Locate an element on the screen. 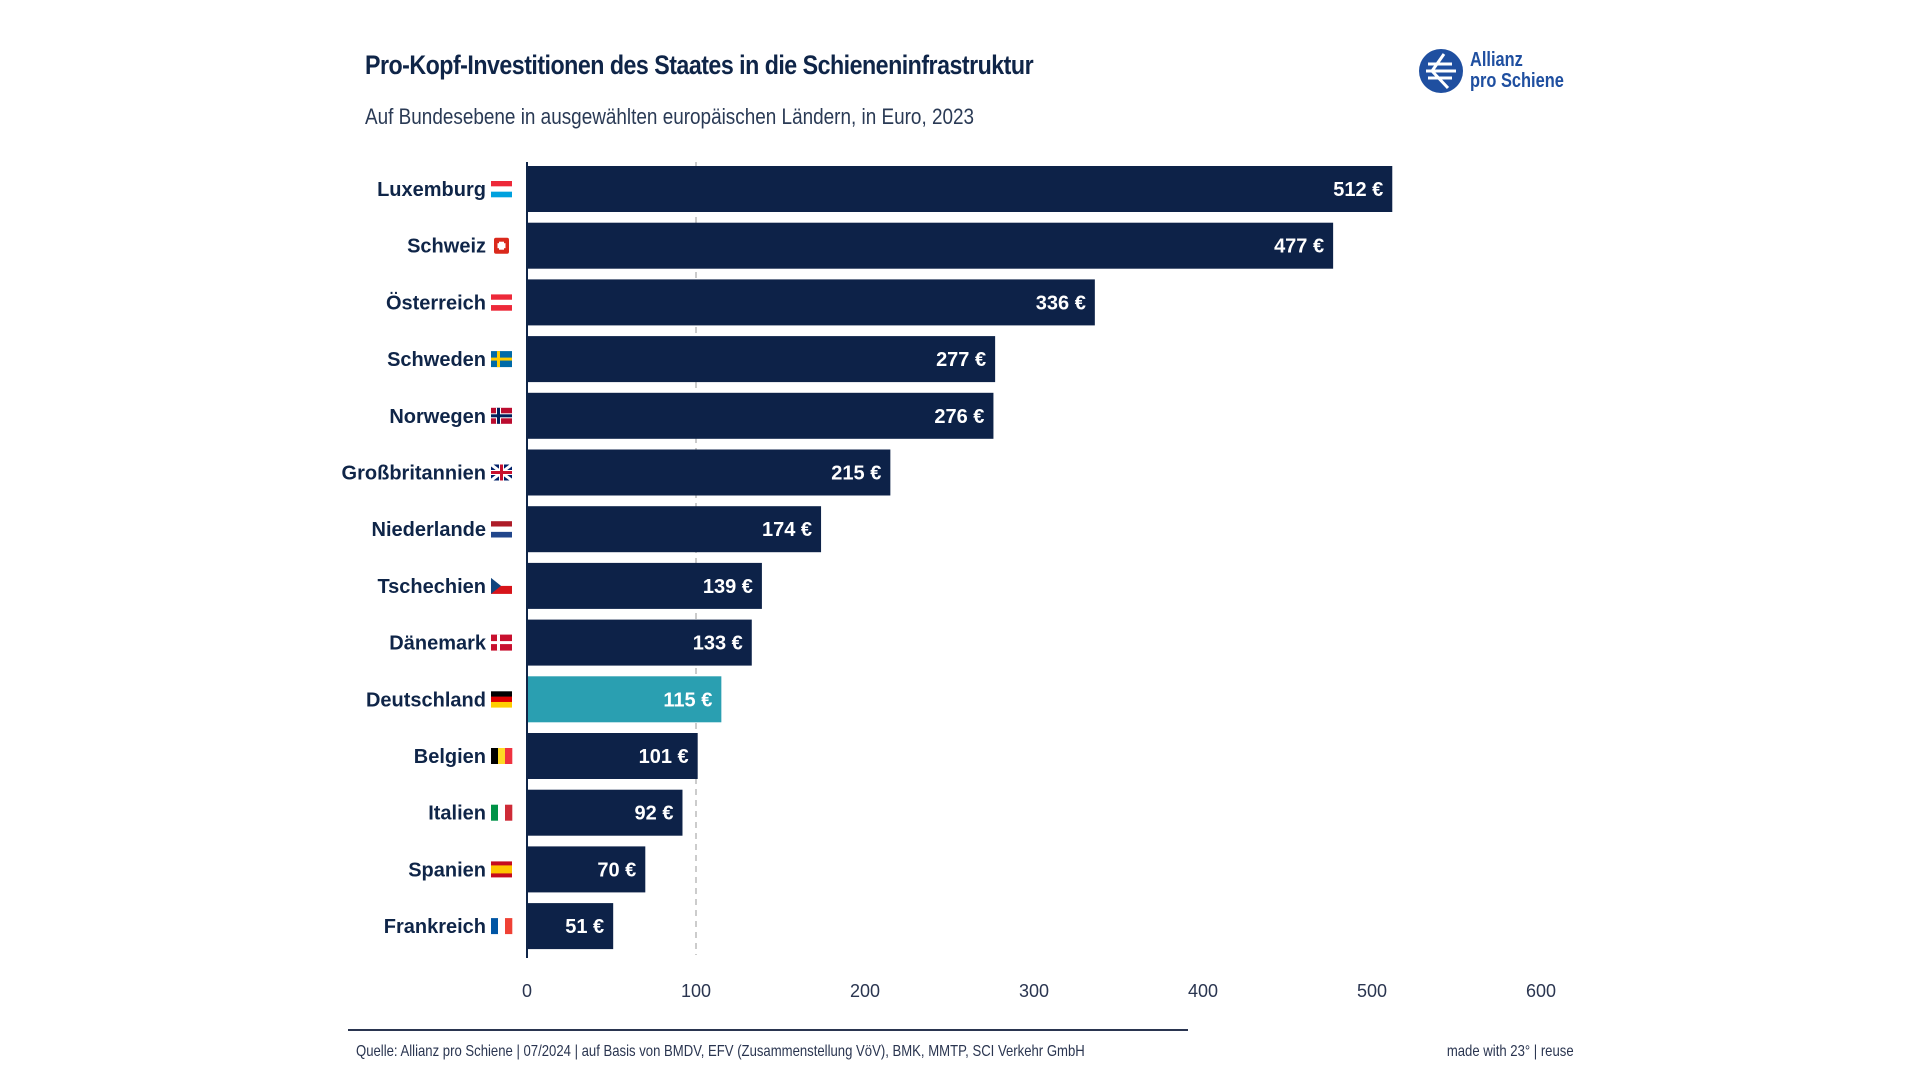  bar-norwegen is located at coordinates (760, 415).